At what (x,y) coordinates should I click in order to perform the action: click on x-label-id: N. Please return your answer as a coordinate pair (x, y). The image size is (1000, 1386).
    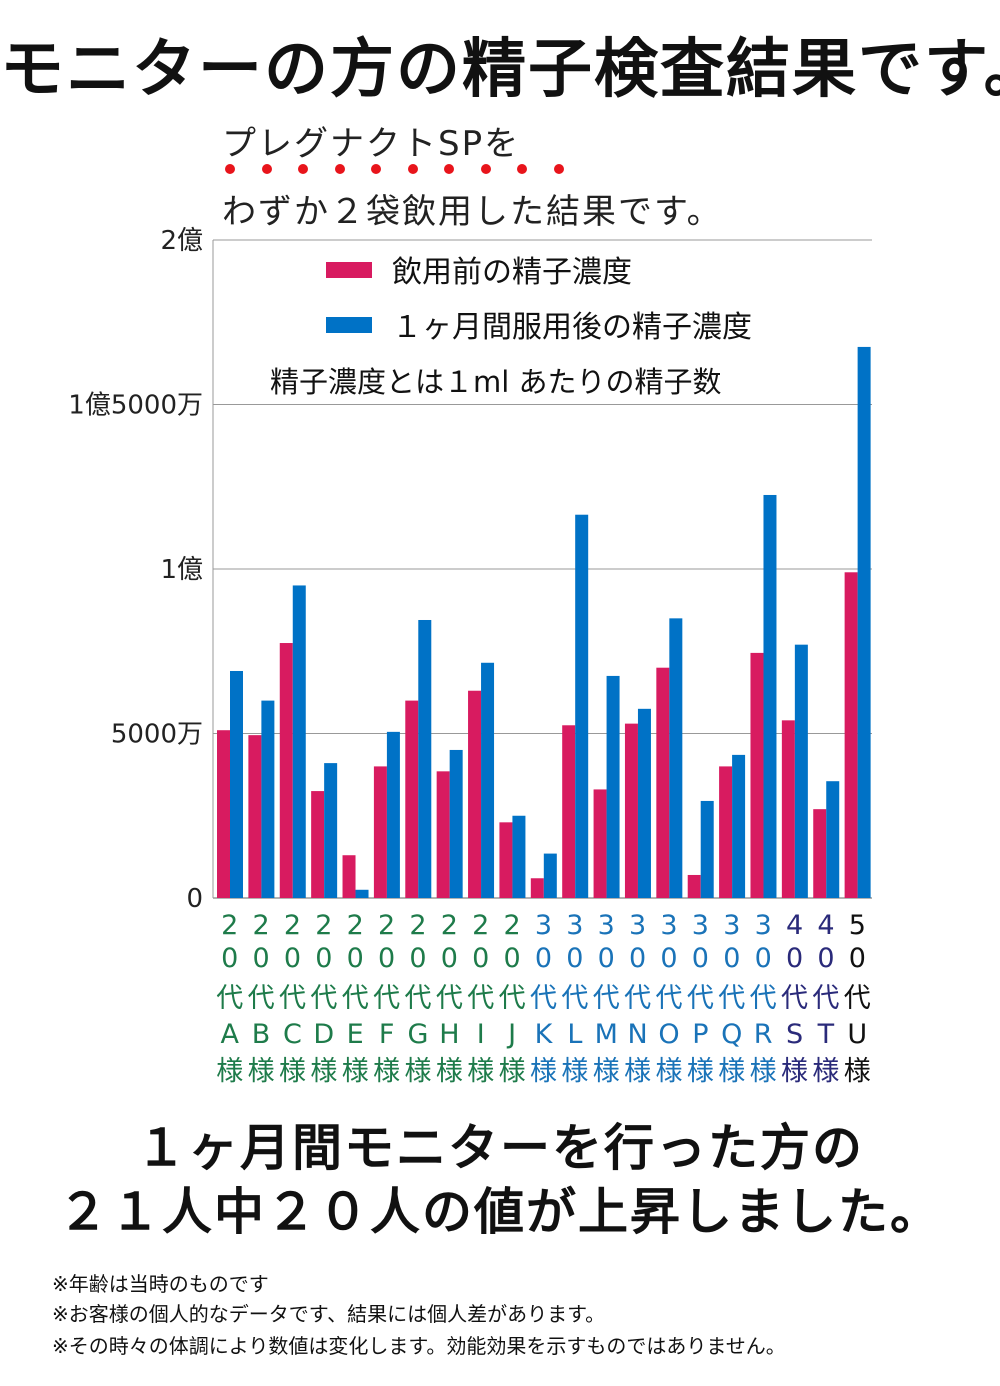
    Looking at the image, I should click on (638, 1034).